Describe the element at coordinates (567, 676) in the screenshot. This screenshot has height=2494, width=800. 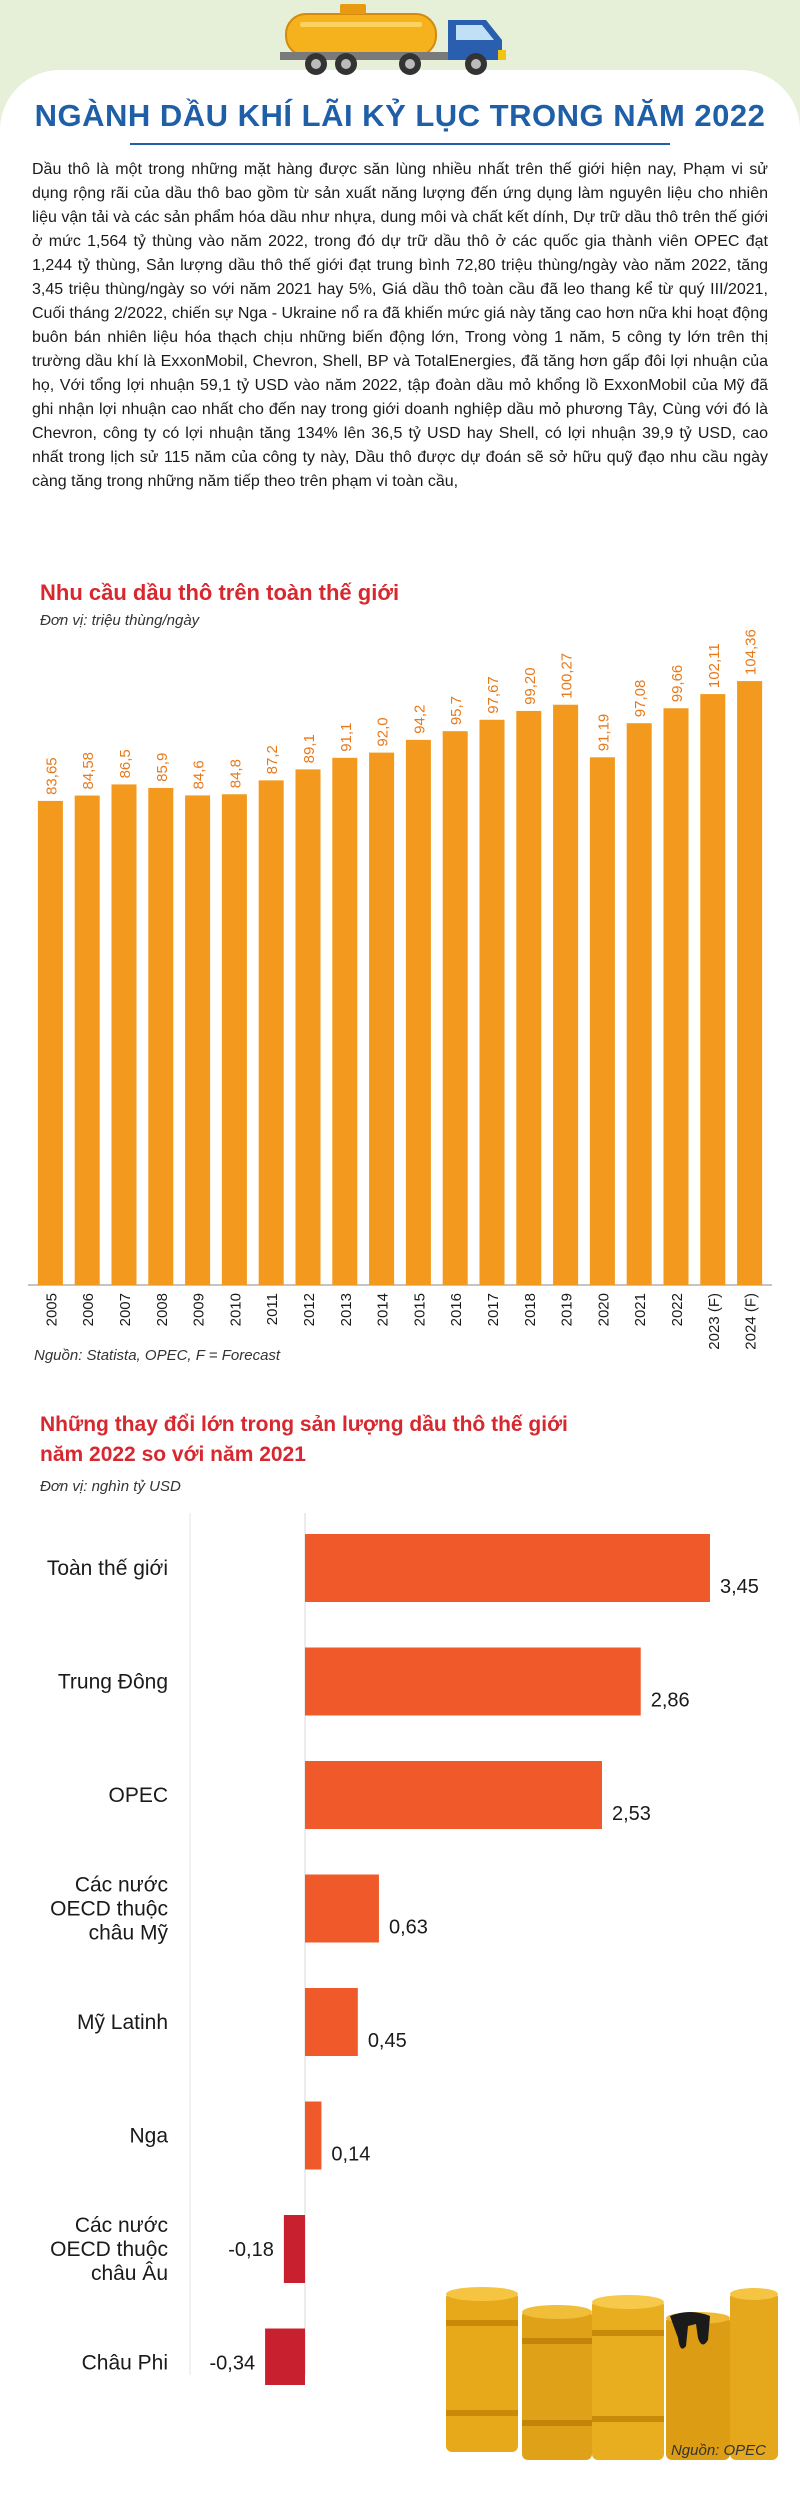
I see `demand-value-label: 100,27` at that location.